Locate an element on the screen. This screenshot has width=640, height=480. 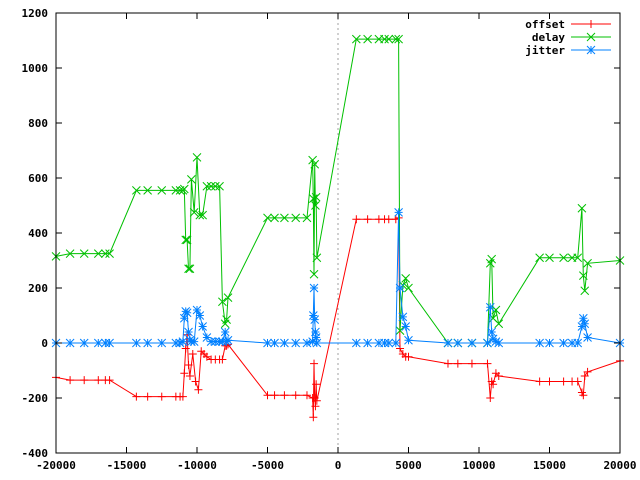
y-tick-label: -400 is located at coordinates (35, 453).